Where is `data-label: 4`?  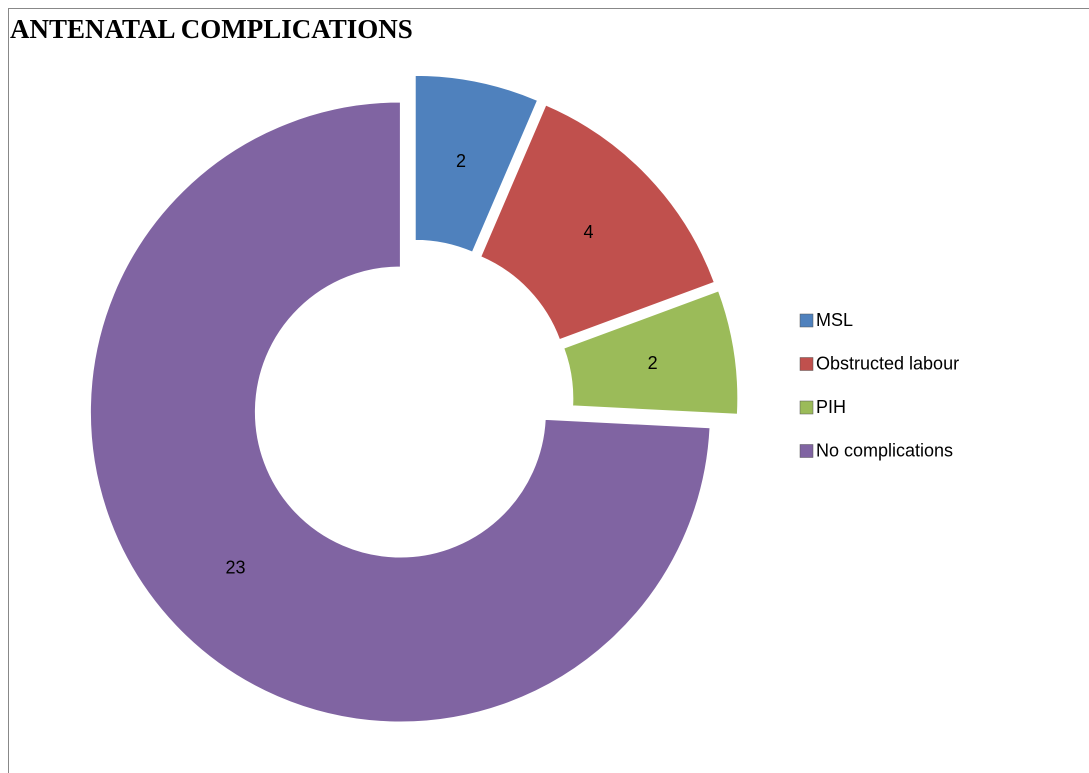
data-label: 4 is located at coordinates (588, 232).